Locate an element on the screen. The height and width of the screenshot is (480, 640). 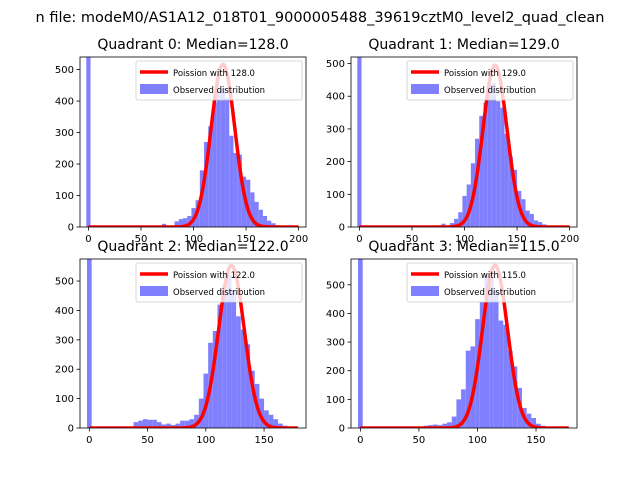
legend: Poission with 115.0 Observed distribution is located at coordinates (490, 282).